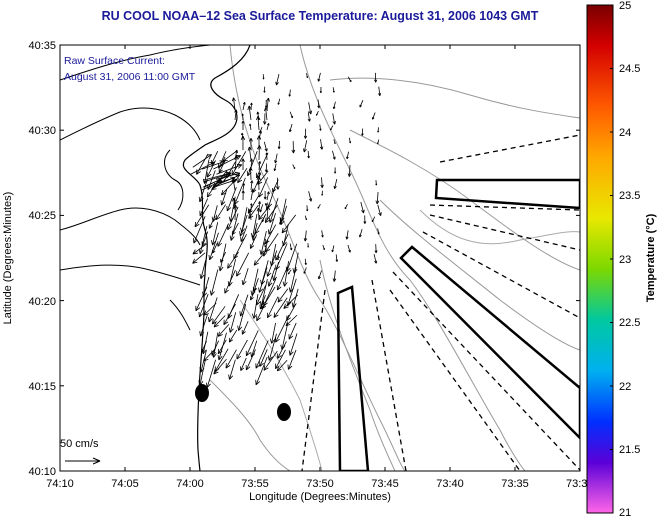 The height and width of the screenshot is (518, 660). What do you see at coordinates (576, 484) in the screenshot?
I see `x-tick-label: 73:3` at bounding box center [576, 484].